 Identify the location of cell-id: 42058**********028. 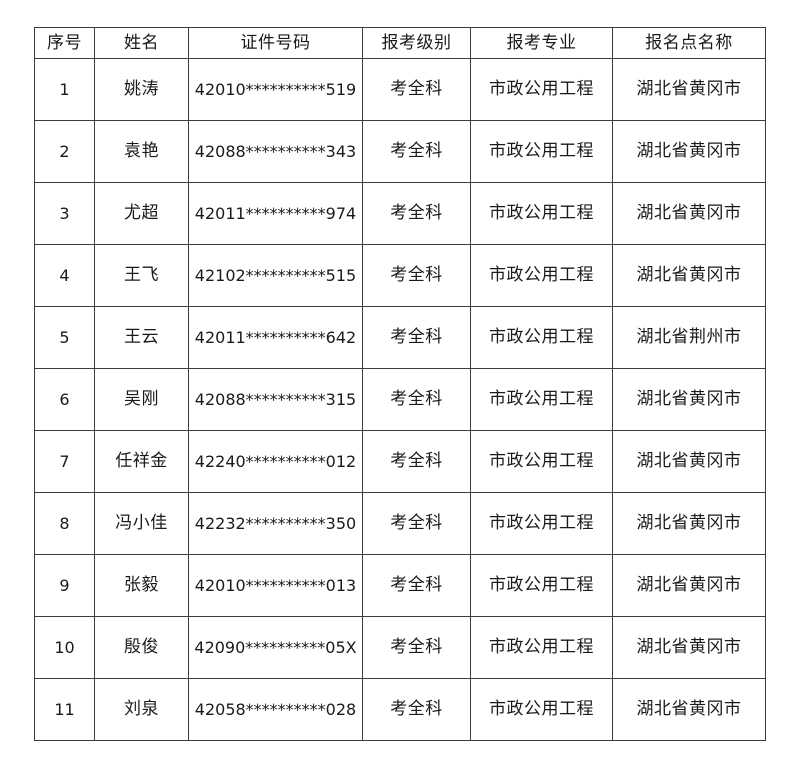
(275, 709).